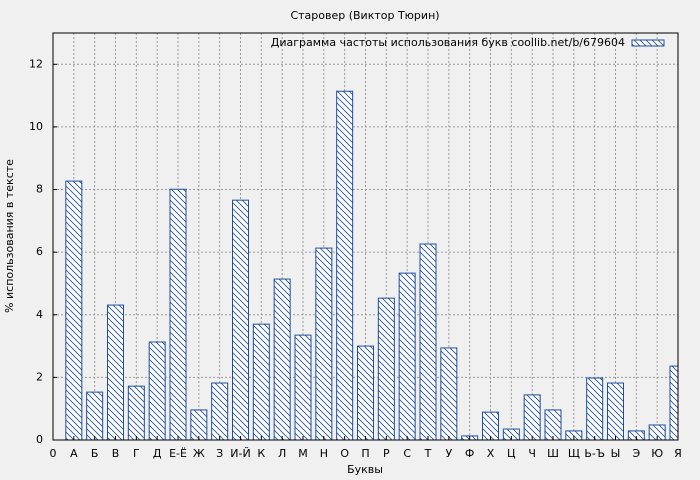 This screenshot has width=700, height=480. What do you see at coordinates (39, 439) in the screenshot?
I see `y-tick-label: 0` at bounding box center [39, 439].